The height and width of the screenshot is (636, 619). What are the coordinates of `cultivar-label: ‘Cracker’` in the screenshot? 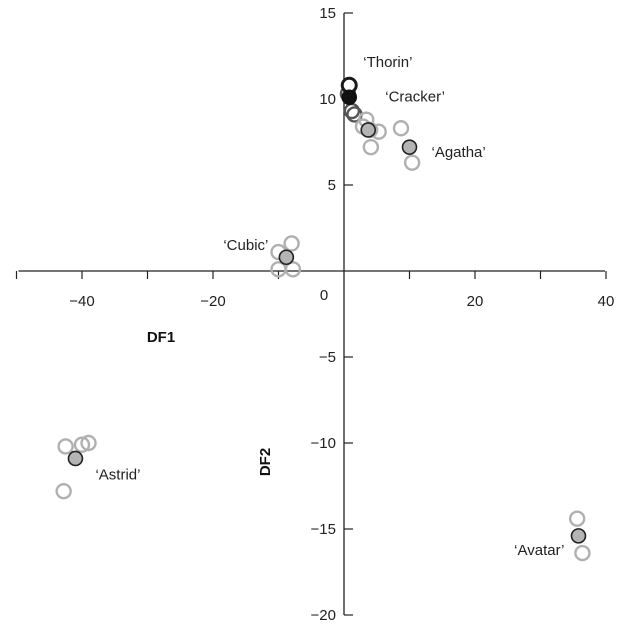 It's located at (415, 96).